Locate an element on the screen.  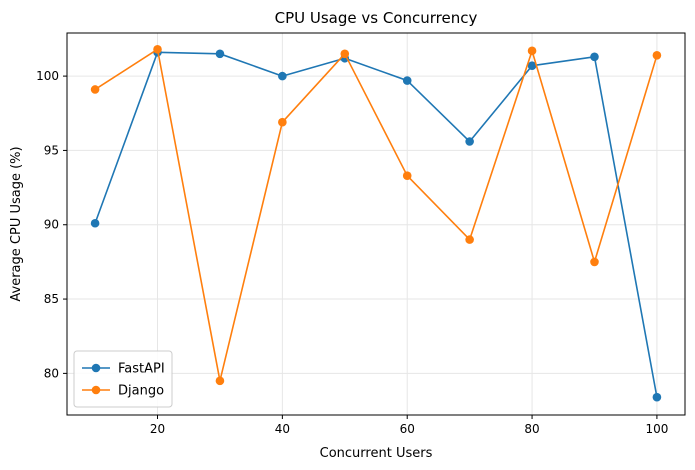
x-tick-label: 80 is located at coordinates (531, 429).